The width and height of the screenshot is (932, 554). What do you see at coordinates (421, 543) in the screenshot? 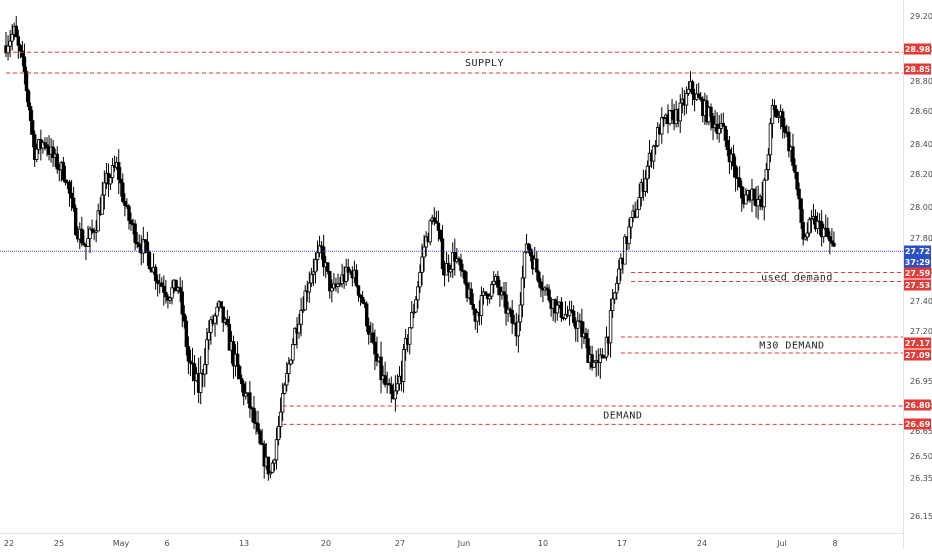
I see `time-axis: 22 25 May 6 13 20 27 Jun 10 17 24 Jul 8` at bounding box center [421, 543].